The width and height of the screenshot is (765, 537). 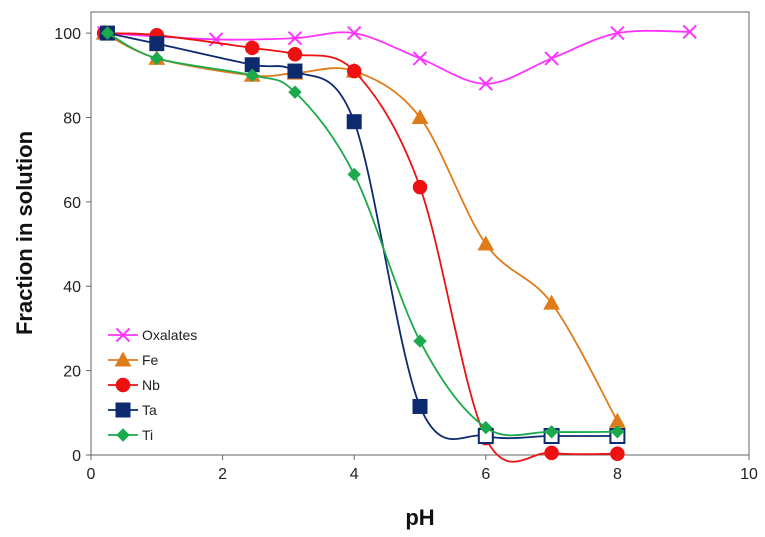 What do you see at coordinates (149, 410) in the screenshot?
I see `legend-label-ta: Ta` at bounding box center [149, 410].